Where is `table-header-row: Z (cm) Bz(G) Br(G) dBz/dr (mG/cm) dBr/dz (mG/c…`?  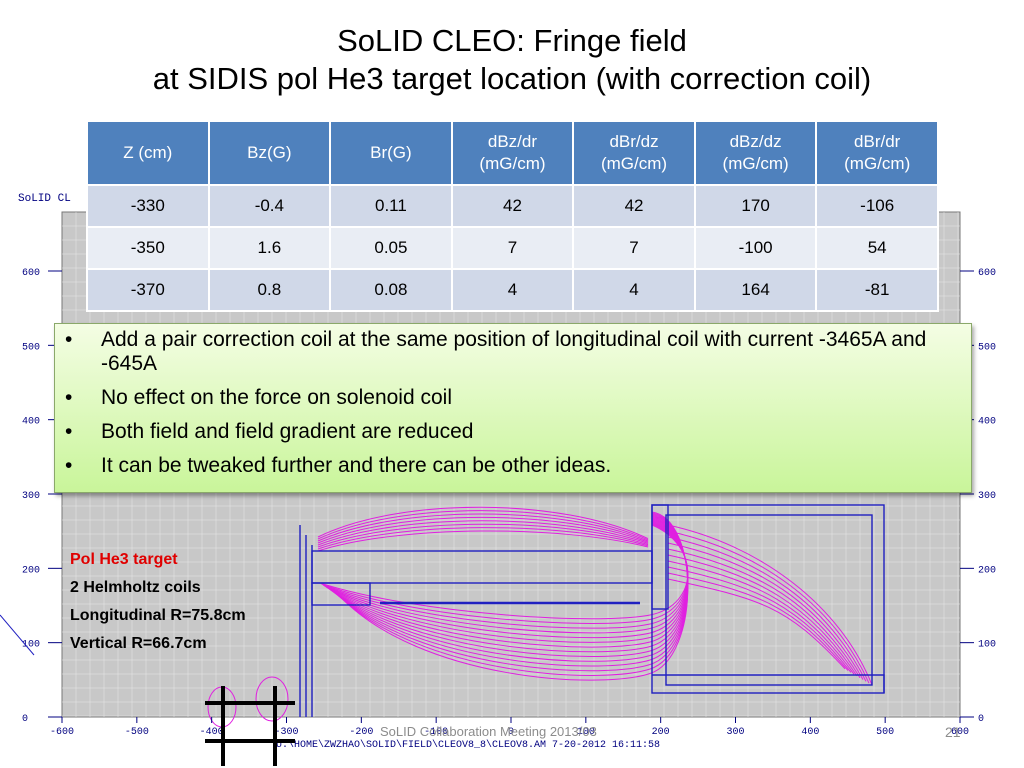 table-header-row: Z (cm) Bz(G) Br(G) dBz/dr (mG/cm) dBr/dz (mG/c… is located at coordinates (512, 153).